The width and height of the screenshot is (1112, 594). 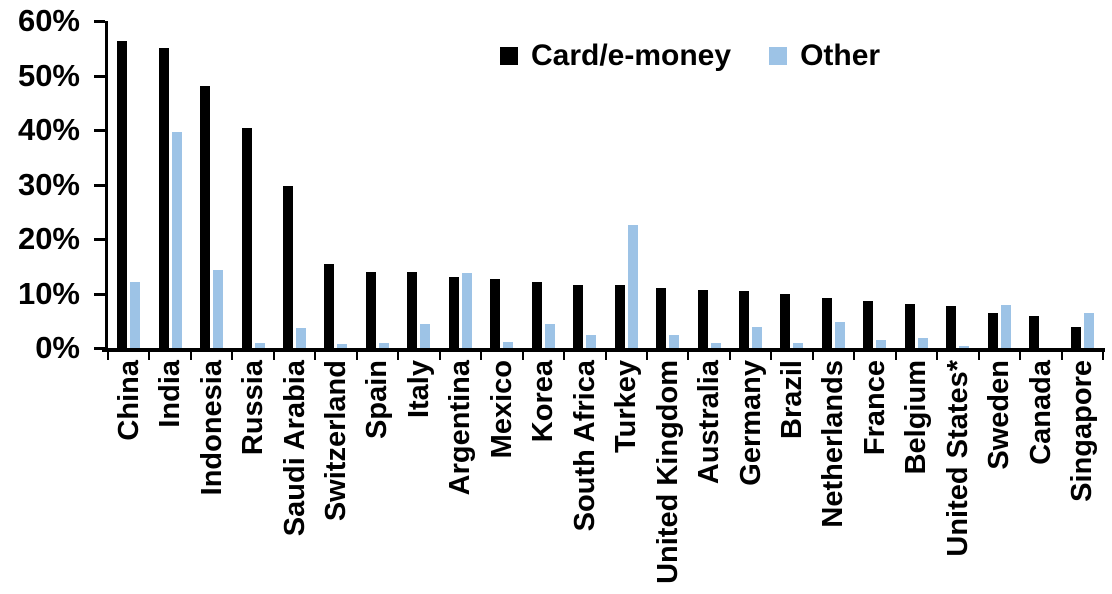 I want to click on x-axis-category-label: Singapore, so click(x=1082, y=431).